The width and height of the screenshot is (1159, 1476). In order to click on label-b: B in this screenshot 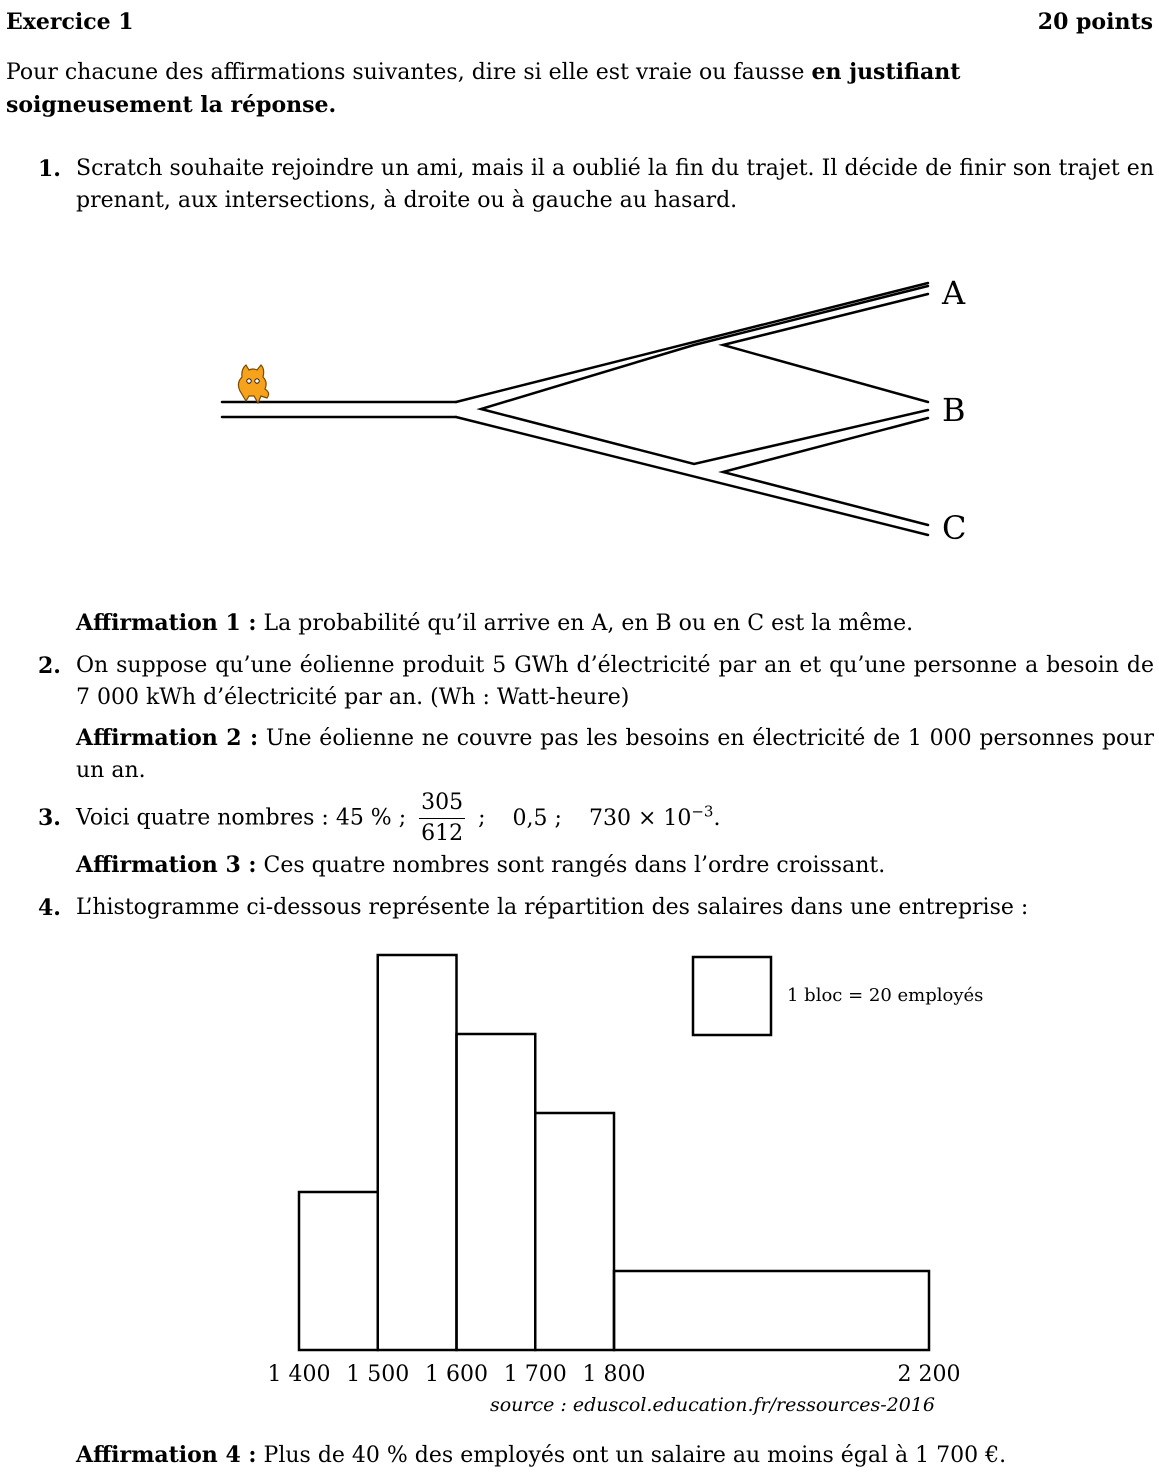, I will do `click(954, 410)`.